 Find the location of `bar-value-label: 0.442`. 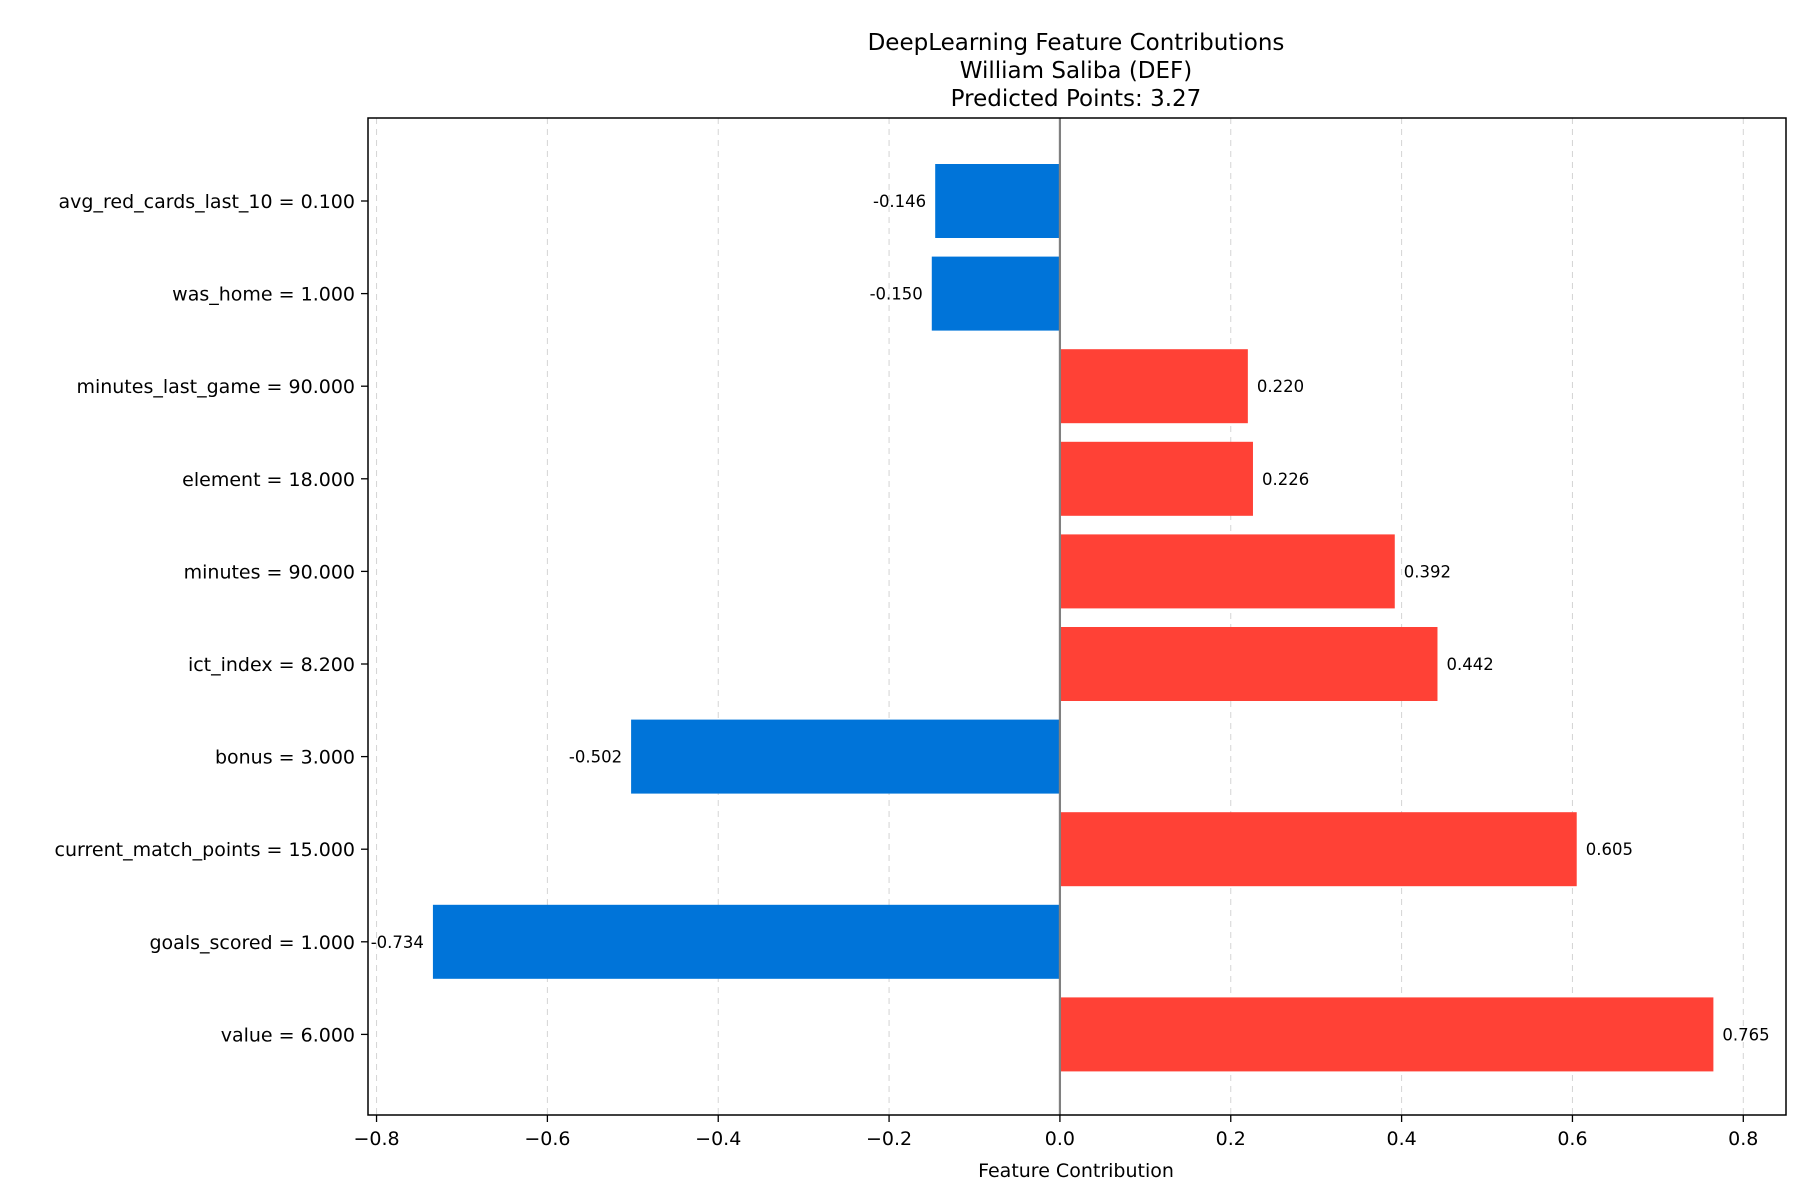

bar-value-label: 0.442 is located at coordinates (1469, 664).